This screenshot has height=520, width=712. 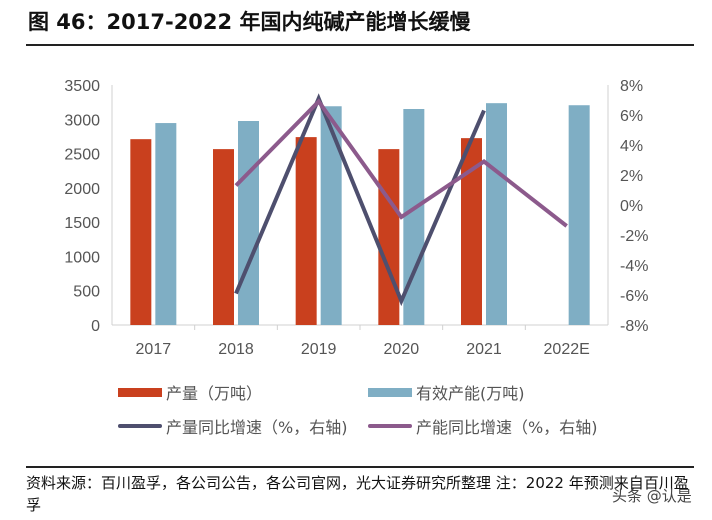 I want to click on legend-item-capacity: 有效产能(万吨), so click(x=446, y=392).